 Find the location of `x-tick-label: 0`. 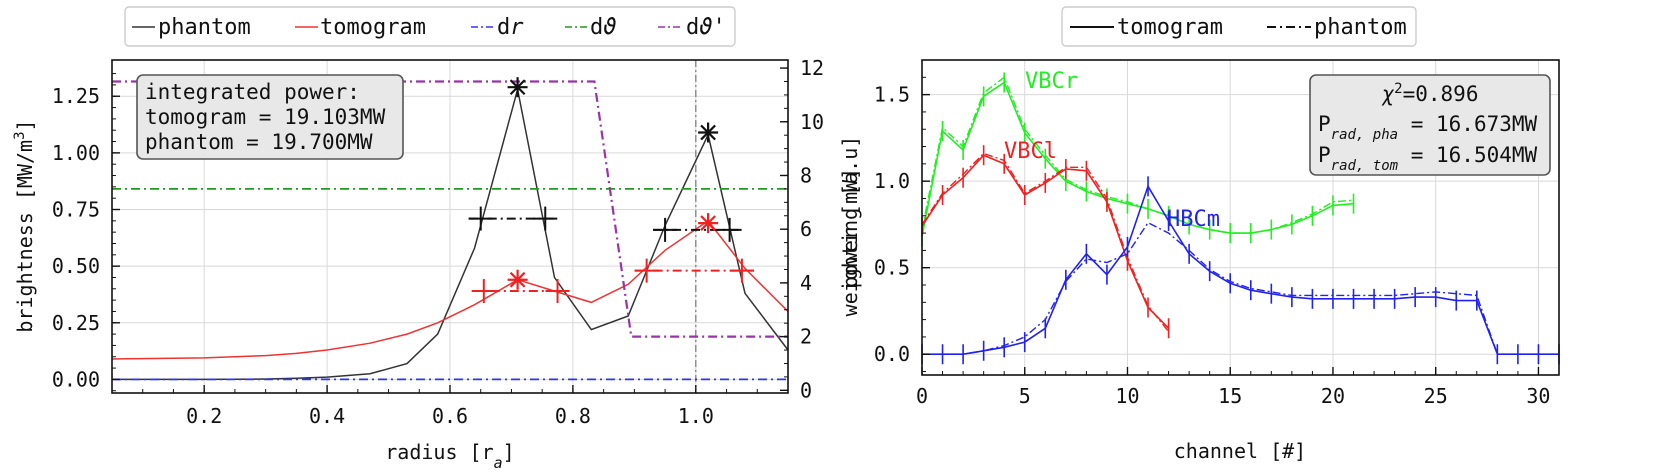

x-tick-label: 0 is located at coordinates (922, 396).